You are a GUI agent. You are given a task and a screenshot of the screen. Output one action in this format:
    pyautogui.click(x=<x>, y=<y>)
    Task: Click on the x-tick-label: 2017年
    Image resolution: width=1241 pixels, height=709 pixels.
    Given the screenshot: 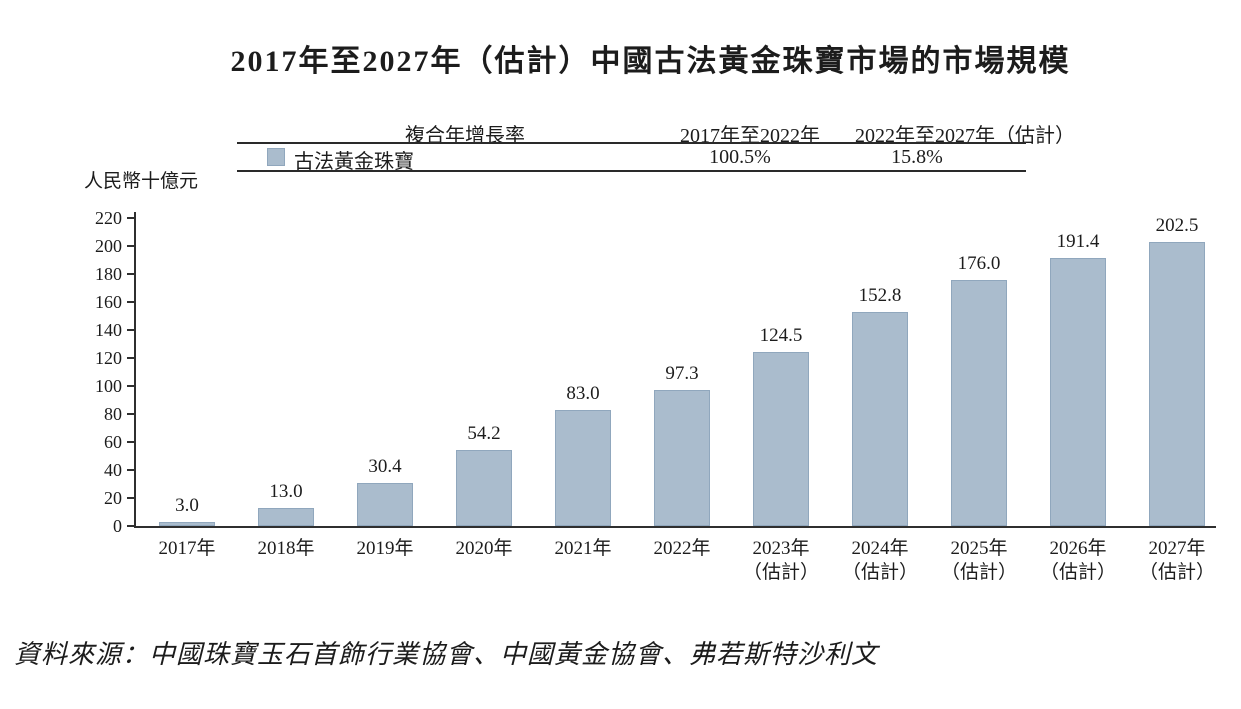 What is the action you would take?
    pyautogui.click(x=187, y=548)
    